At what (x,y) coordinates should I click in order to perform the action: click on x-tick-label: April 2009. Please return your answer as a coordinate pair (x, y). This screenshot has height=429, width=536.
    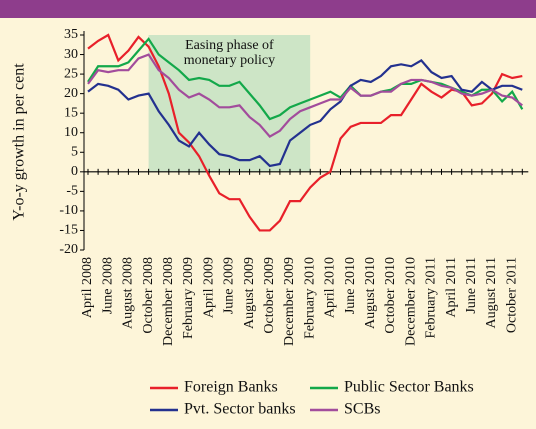
    Looking at the image, I should click on (208, 287).